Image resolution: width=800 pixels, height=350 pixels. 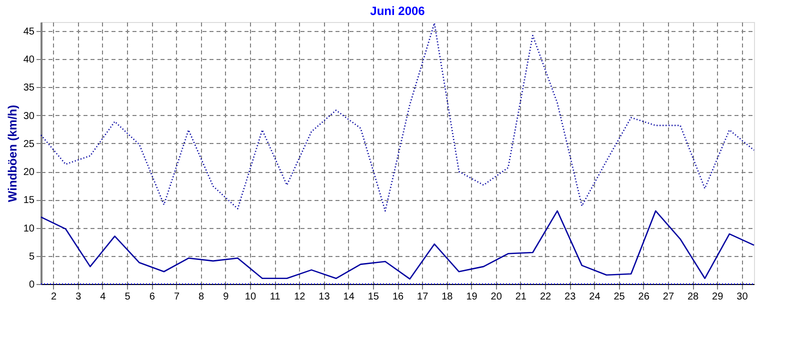 What do you see at coordinates (29, 88) in the screenshot?
I see `y-tick-label: 35` at bounding box center [29, 88].